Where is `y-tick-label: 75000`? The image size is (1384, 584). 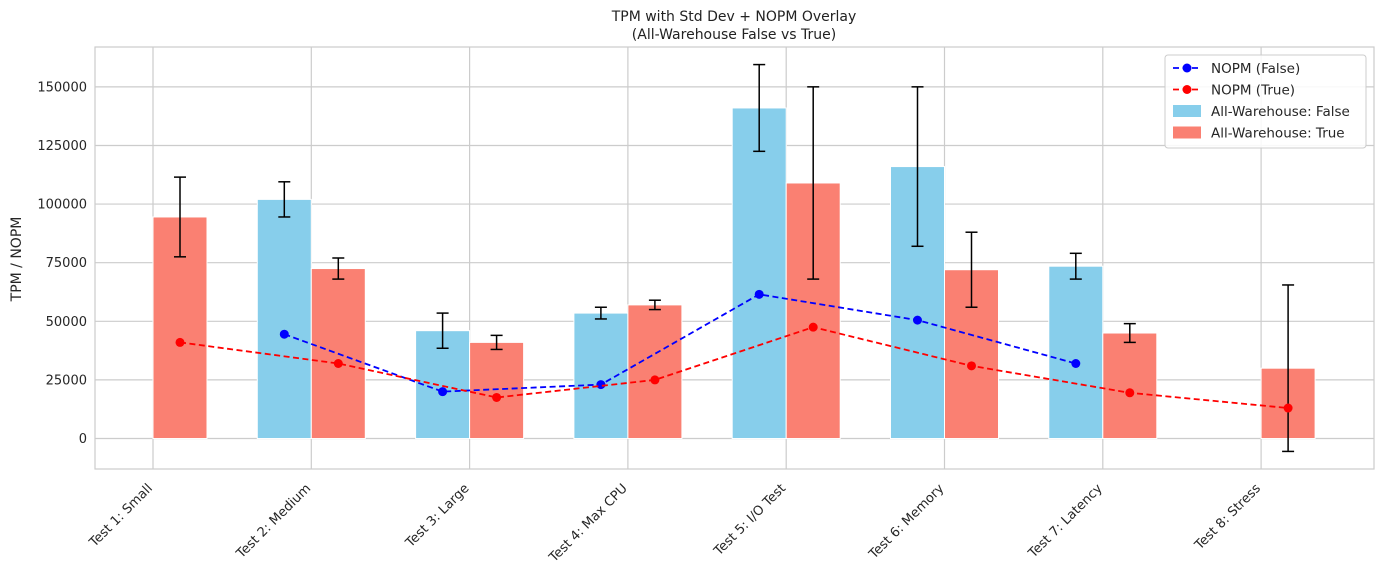
y-tick-label: 75000 is located at coordinates (66, 263).